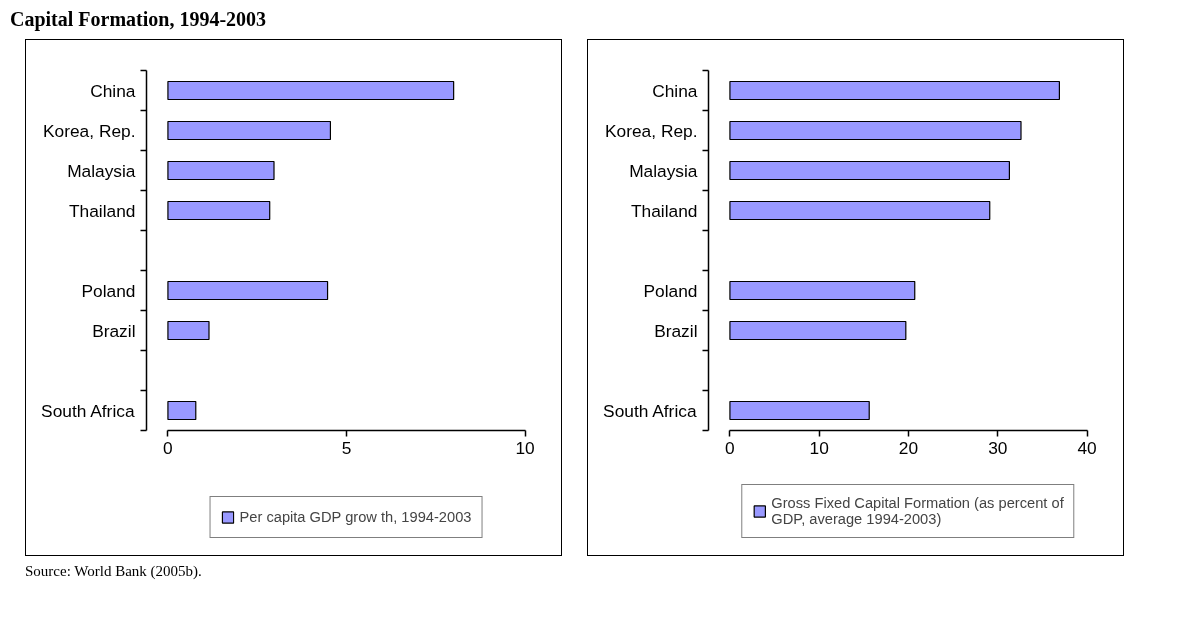  Describe the element at coordinates (138, 20) in the screenshot. I see `chart-title: Capital Formation, 1994-2003` at that location.